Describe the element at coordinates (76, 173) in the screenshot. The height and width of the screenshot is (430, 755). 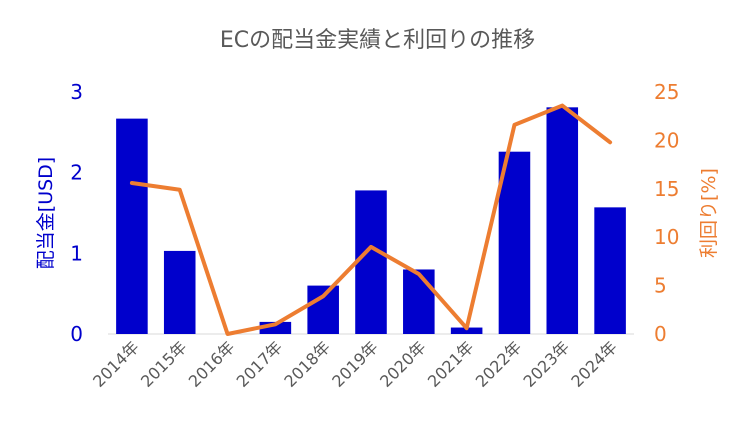
I see `y-tick-left: 2` at that location.